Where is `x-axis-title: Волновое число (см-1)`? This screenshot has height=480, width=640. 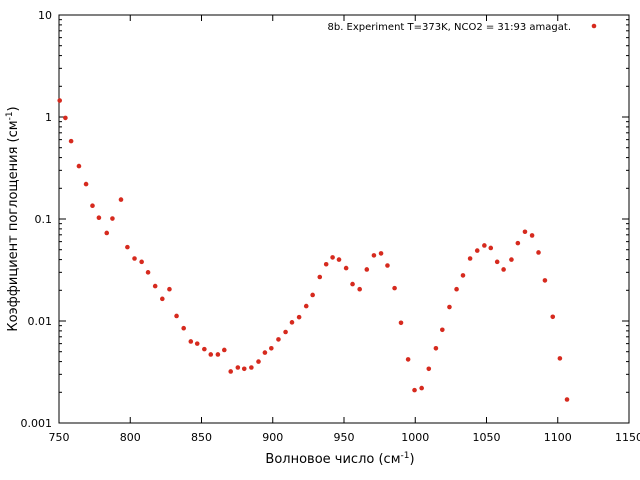
x-axis-title: Волновое число (см-1) is located at coordinates (339, 459).